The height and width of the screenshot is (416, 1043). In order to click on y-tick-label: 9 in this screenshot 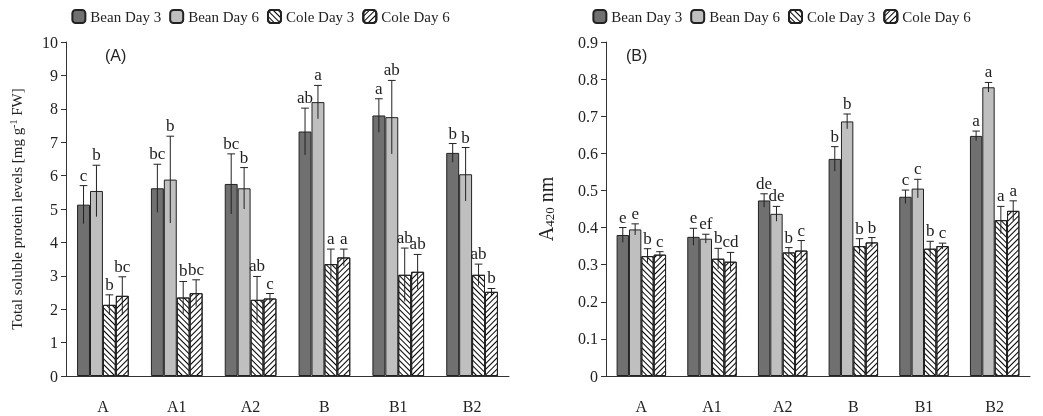, I will do `click(54, 75)`.